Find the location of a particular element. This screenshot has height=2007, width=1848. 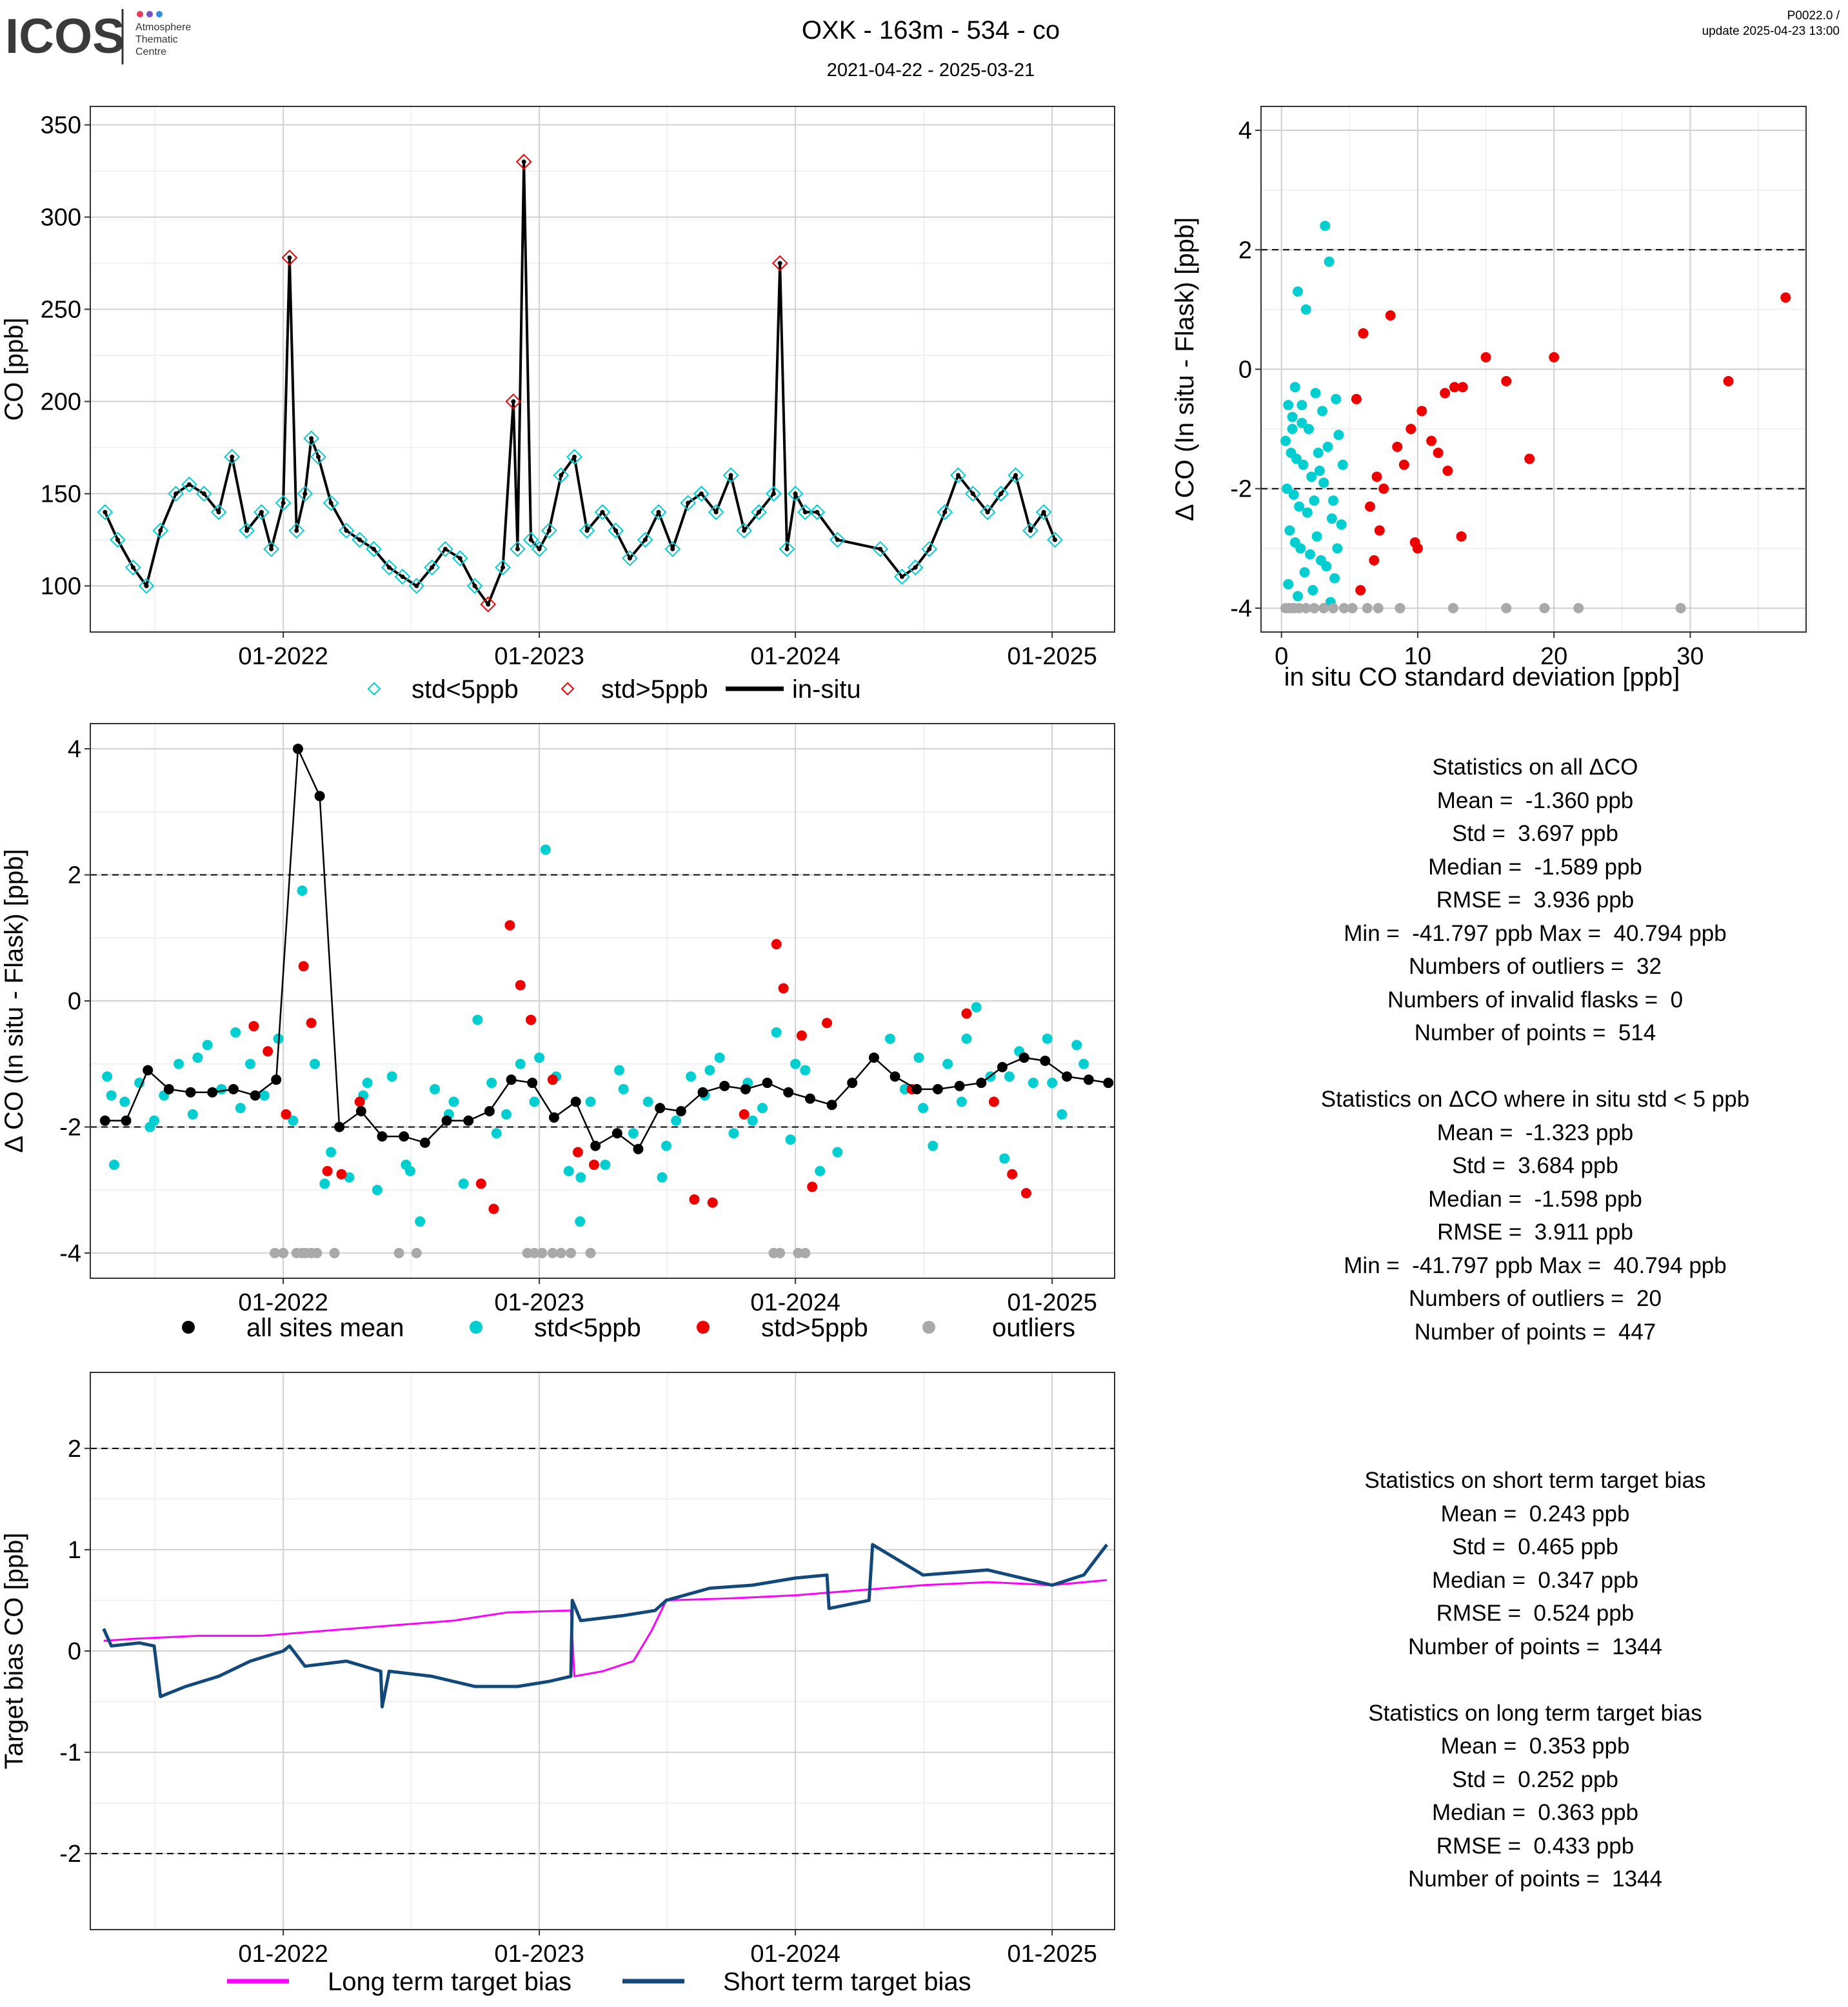

x-tick-label: 20 is located at coordinates (1553, 656).